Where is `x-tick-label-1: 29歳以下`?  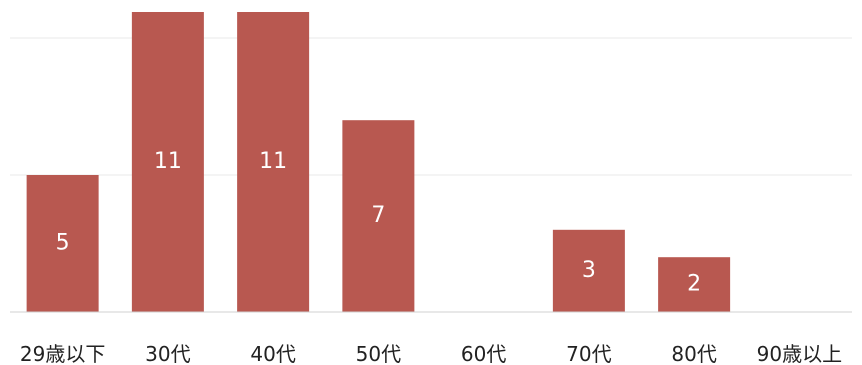 x-tick-label-1: 29歳以下 is located at coordinates (62, 353).